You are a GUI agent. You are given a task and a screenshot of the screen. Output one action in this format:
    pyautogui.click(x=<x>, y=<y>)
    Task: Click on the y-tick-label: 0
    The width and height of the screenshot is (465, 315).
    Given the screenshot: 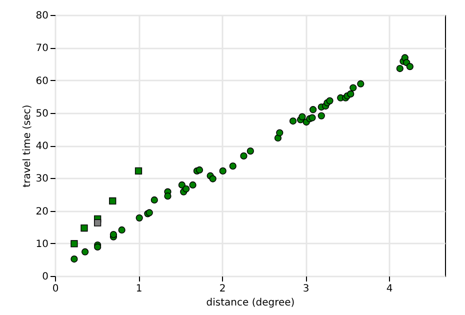 What is the action you would take?
    pyautogui.click(x=45, y=277)
    